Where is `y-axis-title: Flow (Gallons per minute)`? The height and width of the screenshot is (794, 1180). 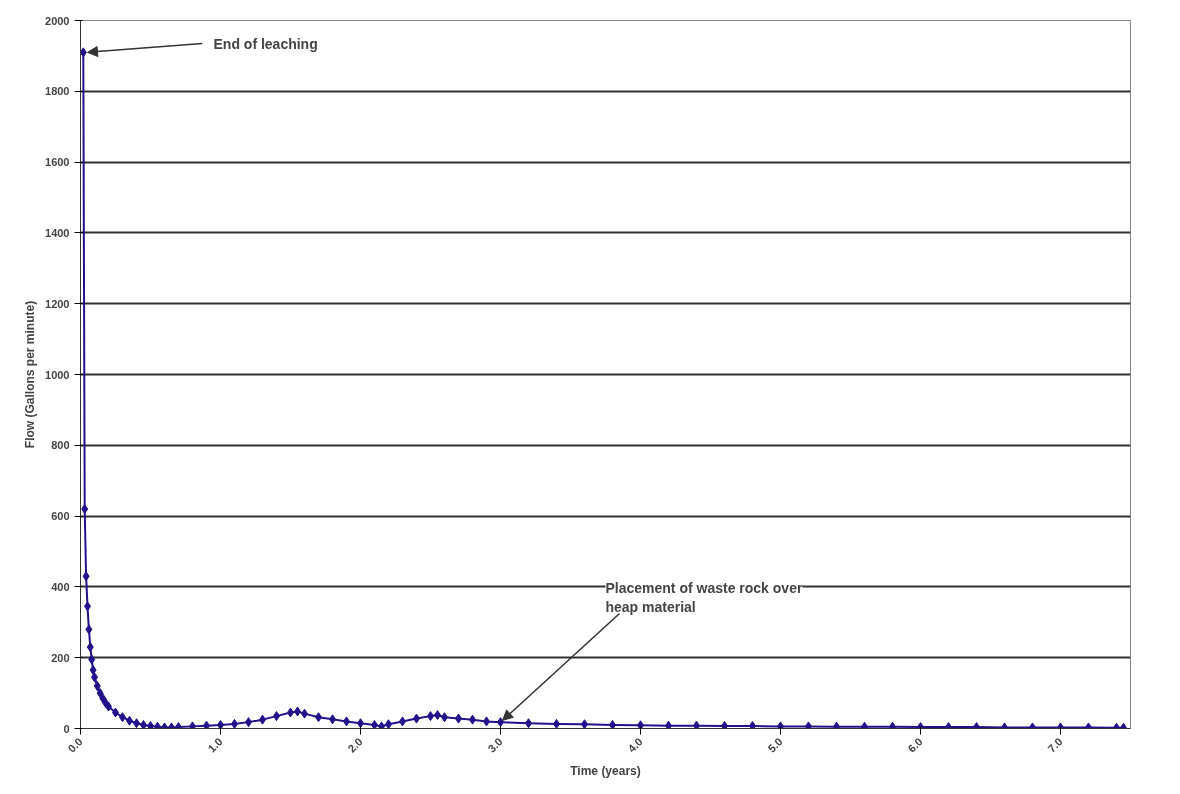
y-axis-title: Flow (Gallons per minute) is located at coordinates (30, 374).